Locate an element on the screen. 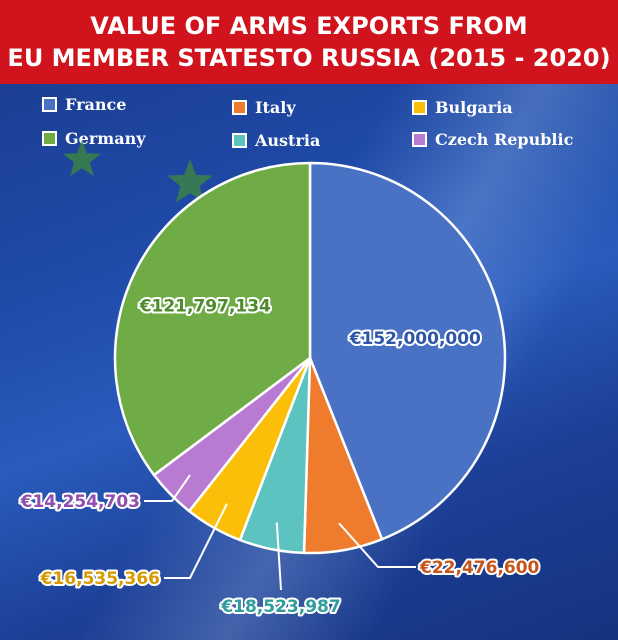 The height and width of the screenshot is (640, 618). legend-item-austria: Austria is located at coordinates (276, 140).